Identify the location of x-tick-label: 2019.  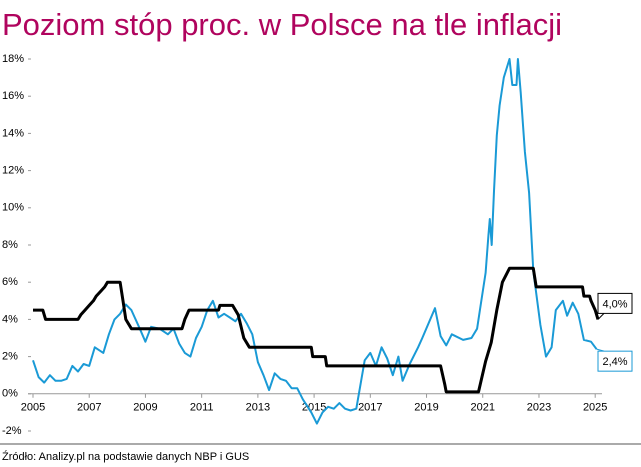
(426, 408).